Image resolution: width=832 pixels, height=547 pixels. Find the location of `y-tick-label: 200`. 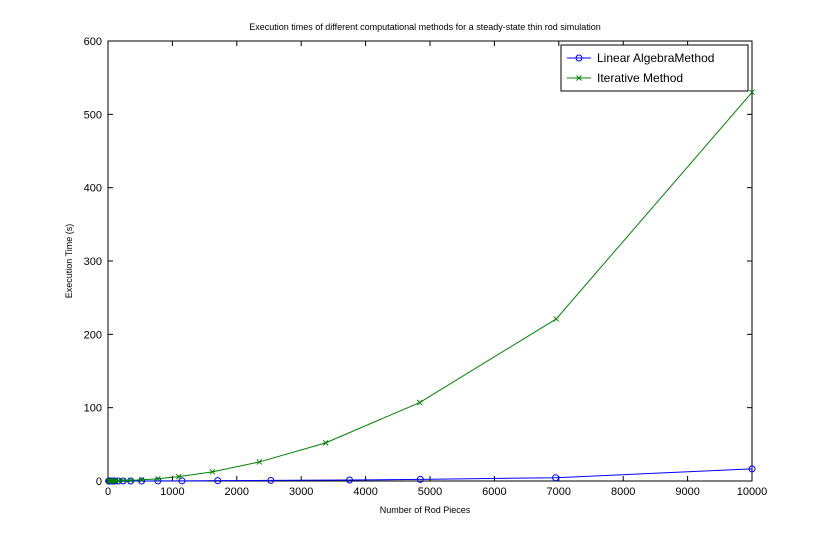

y-tick-label: 200 is located at coordinates (93, 335).